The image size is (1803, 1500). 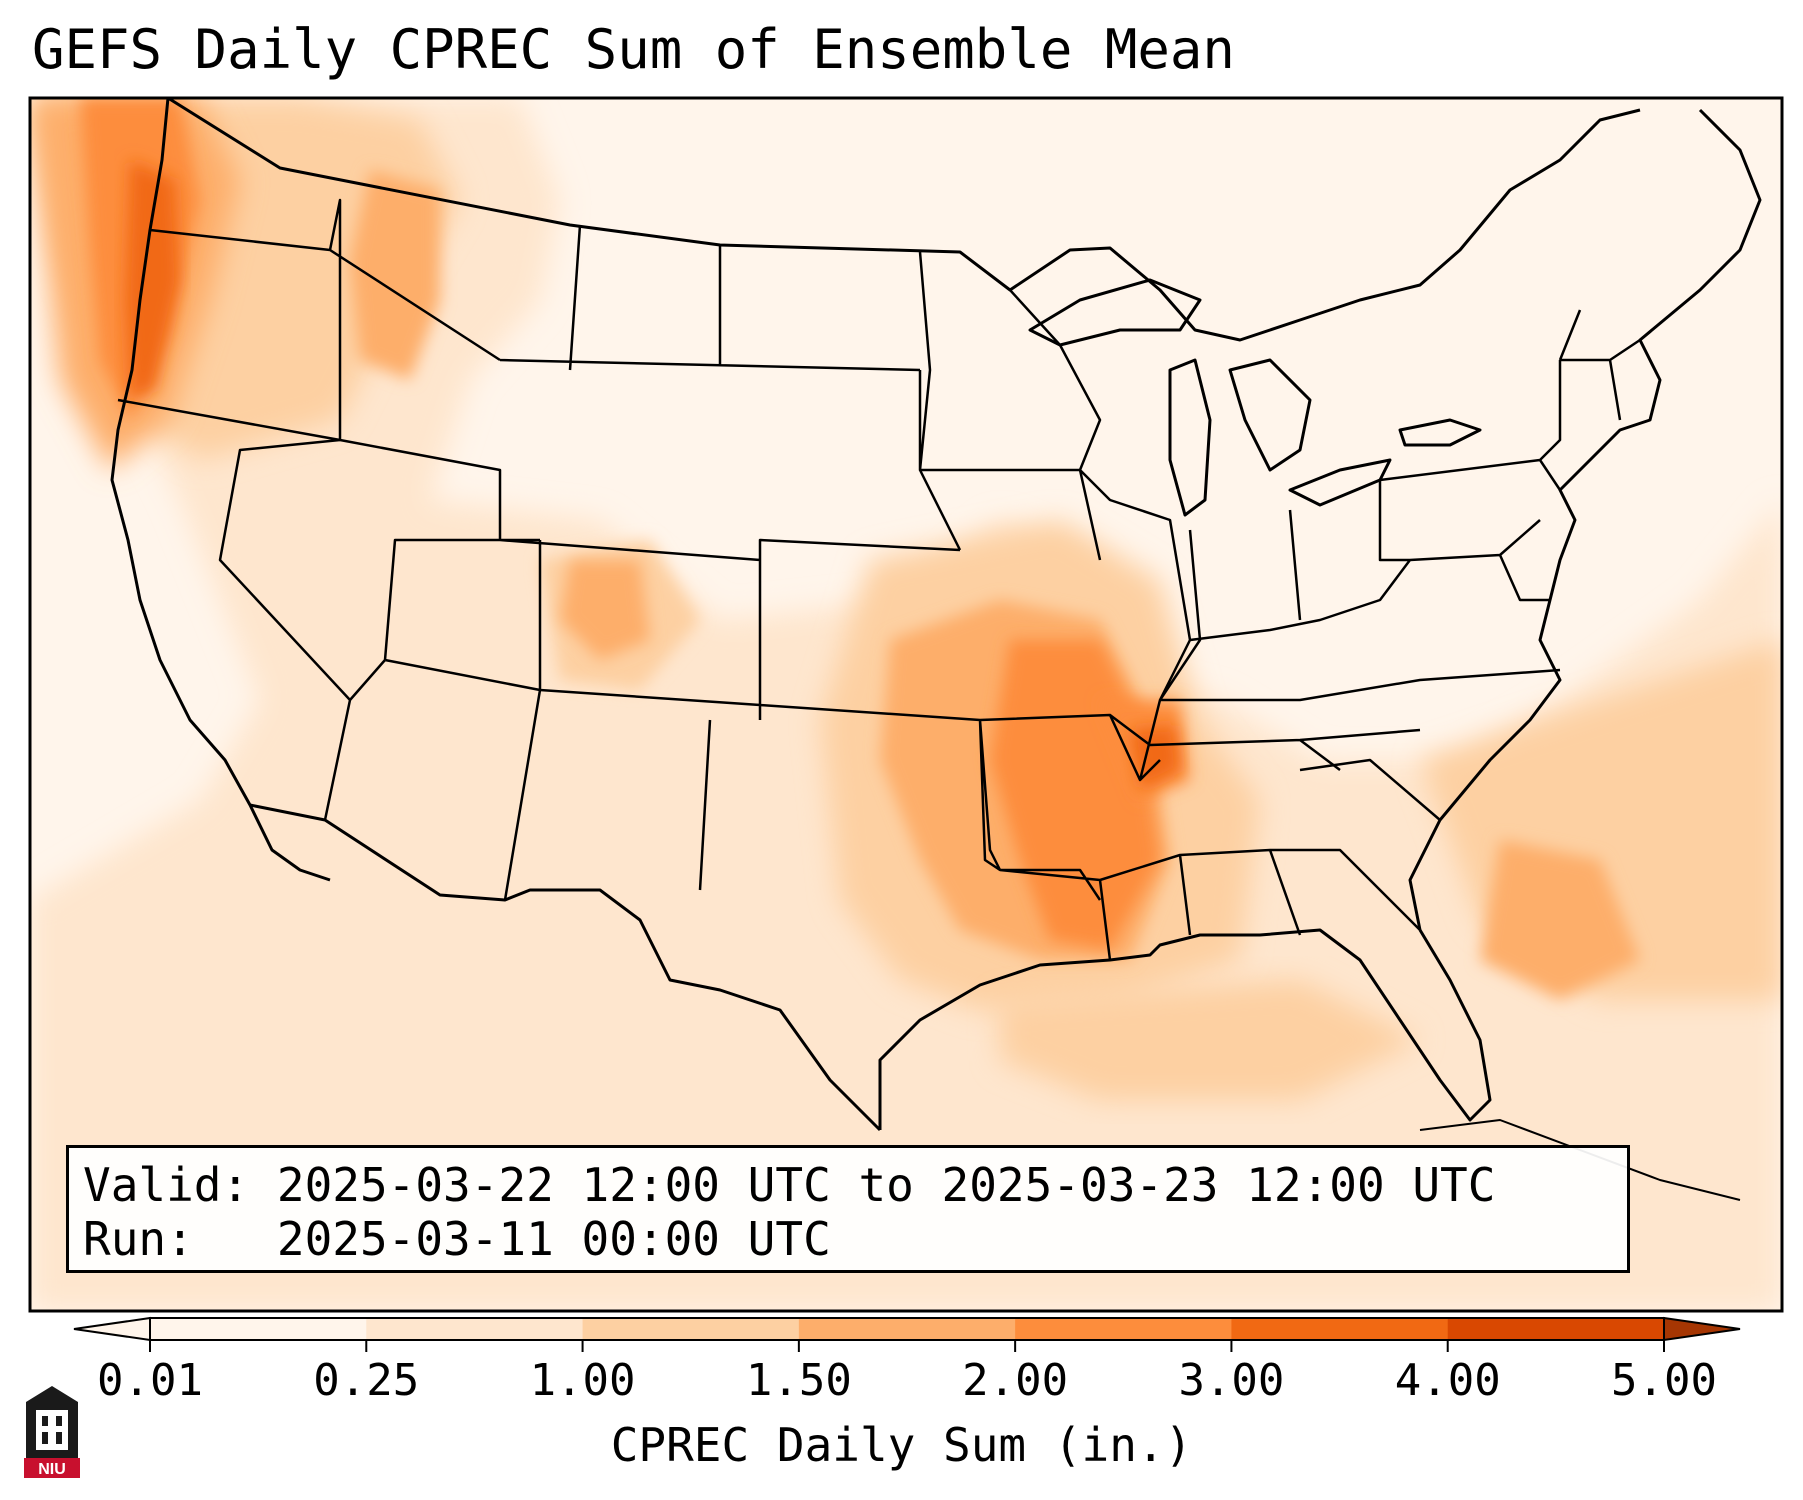 I want to click on colorbar-tick-label: 4.00, so click(x=1447, y=1380).